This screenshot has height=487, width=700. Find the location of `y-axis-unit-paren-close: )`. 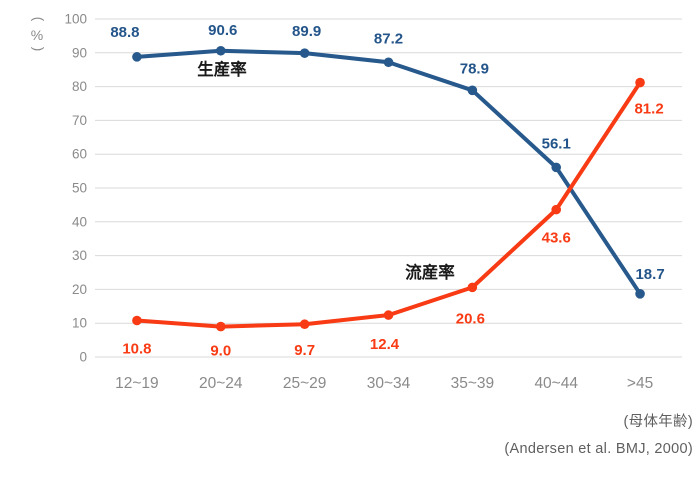

y-axis-unit-paren-close: ) is located at coordinates (38, 49).